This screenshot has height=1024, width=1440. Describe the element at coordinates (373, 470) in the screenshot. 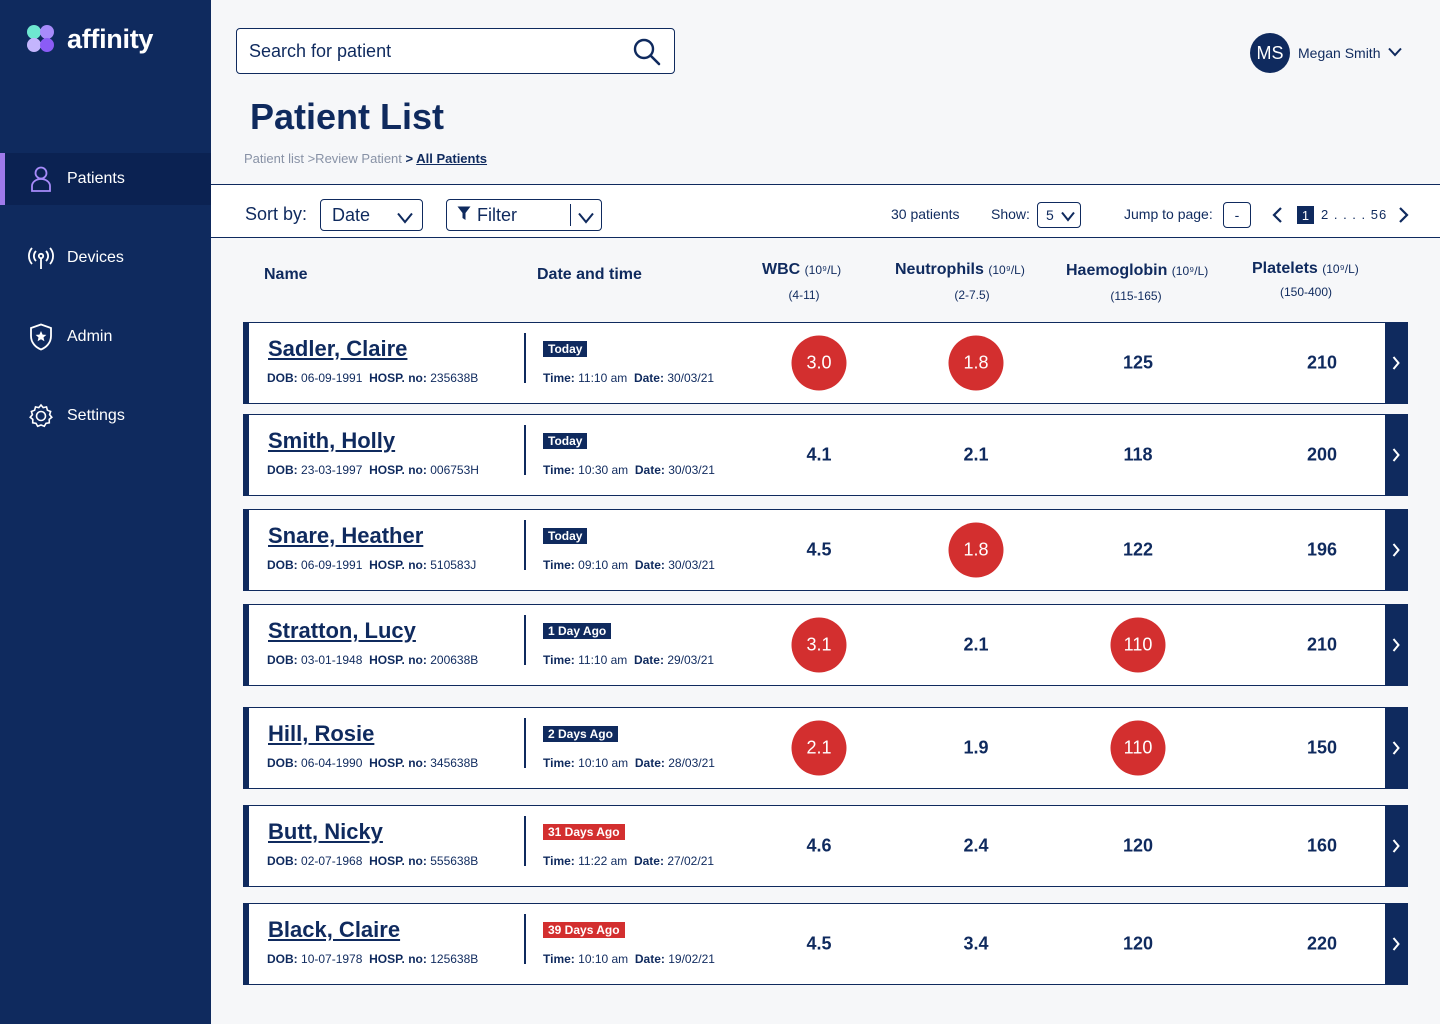

I see `patient-meta: DOB: 23-03-1997 HOSP. no: 006753H` at that location.